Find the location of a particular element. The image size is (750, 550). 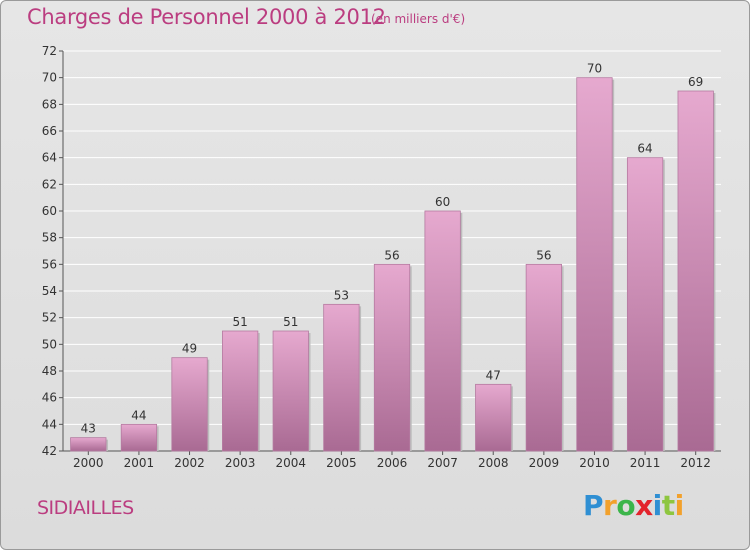

commune-name: SIDIAILLES is located at coordinates (85, 508).